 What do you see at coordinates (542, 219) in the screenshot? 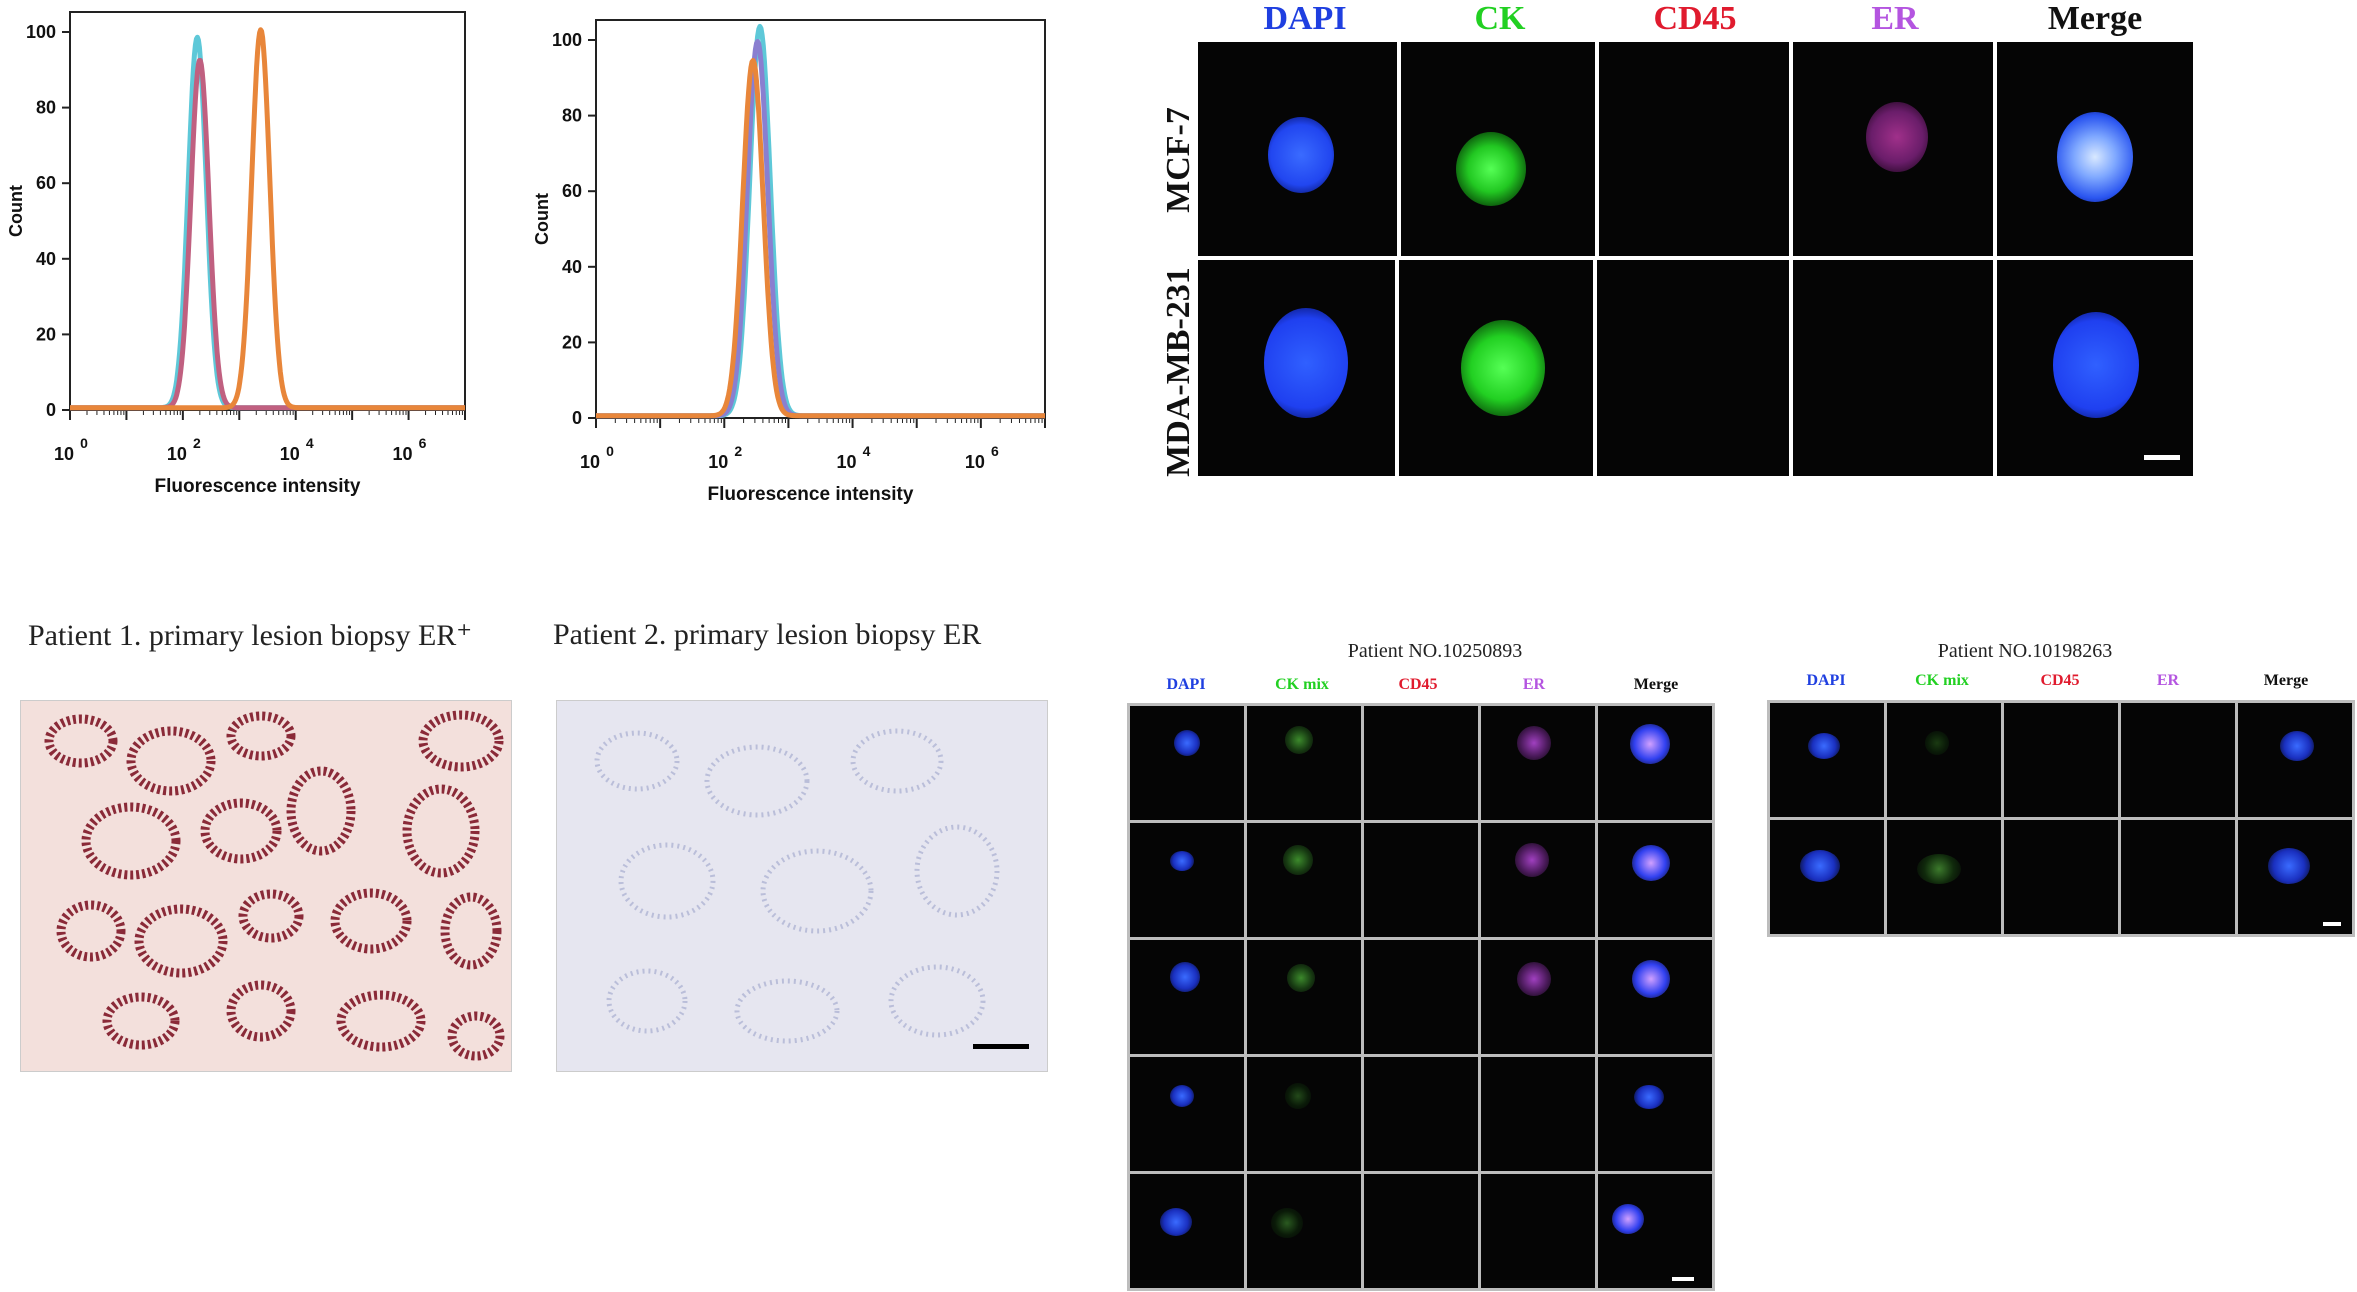
I see `y-axis-label: Count` at bounding box center [542, 219].